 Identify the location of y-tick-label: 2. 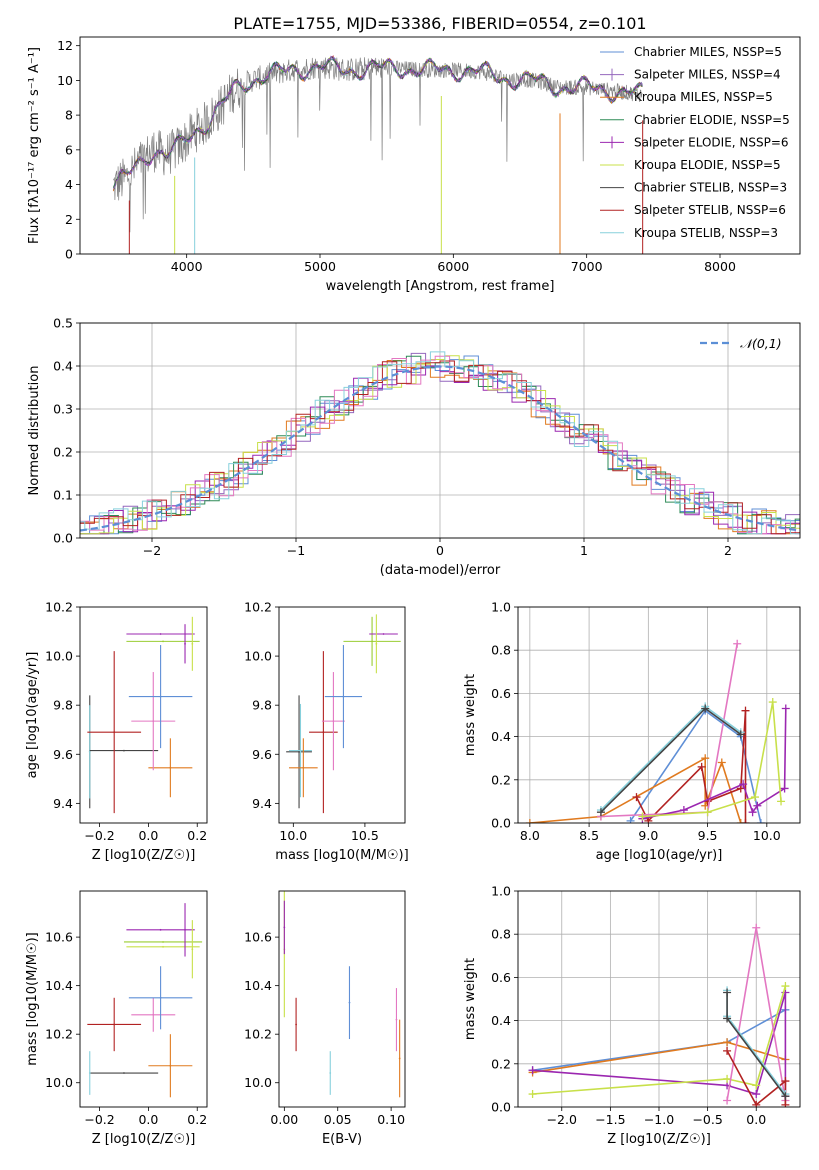
(69, 219).